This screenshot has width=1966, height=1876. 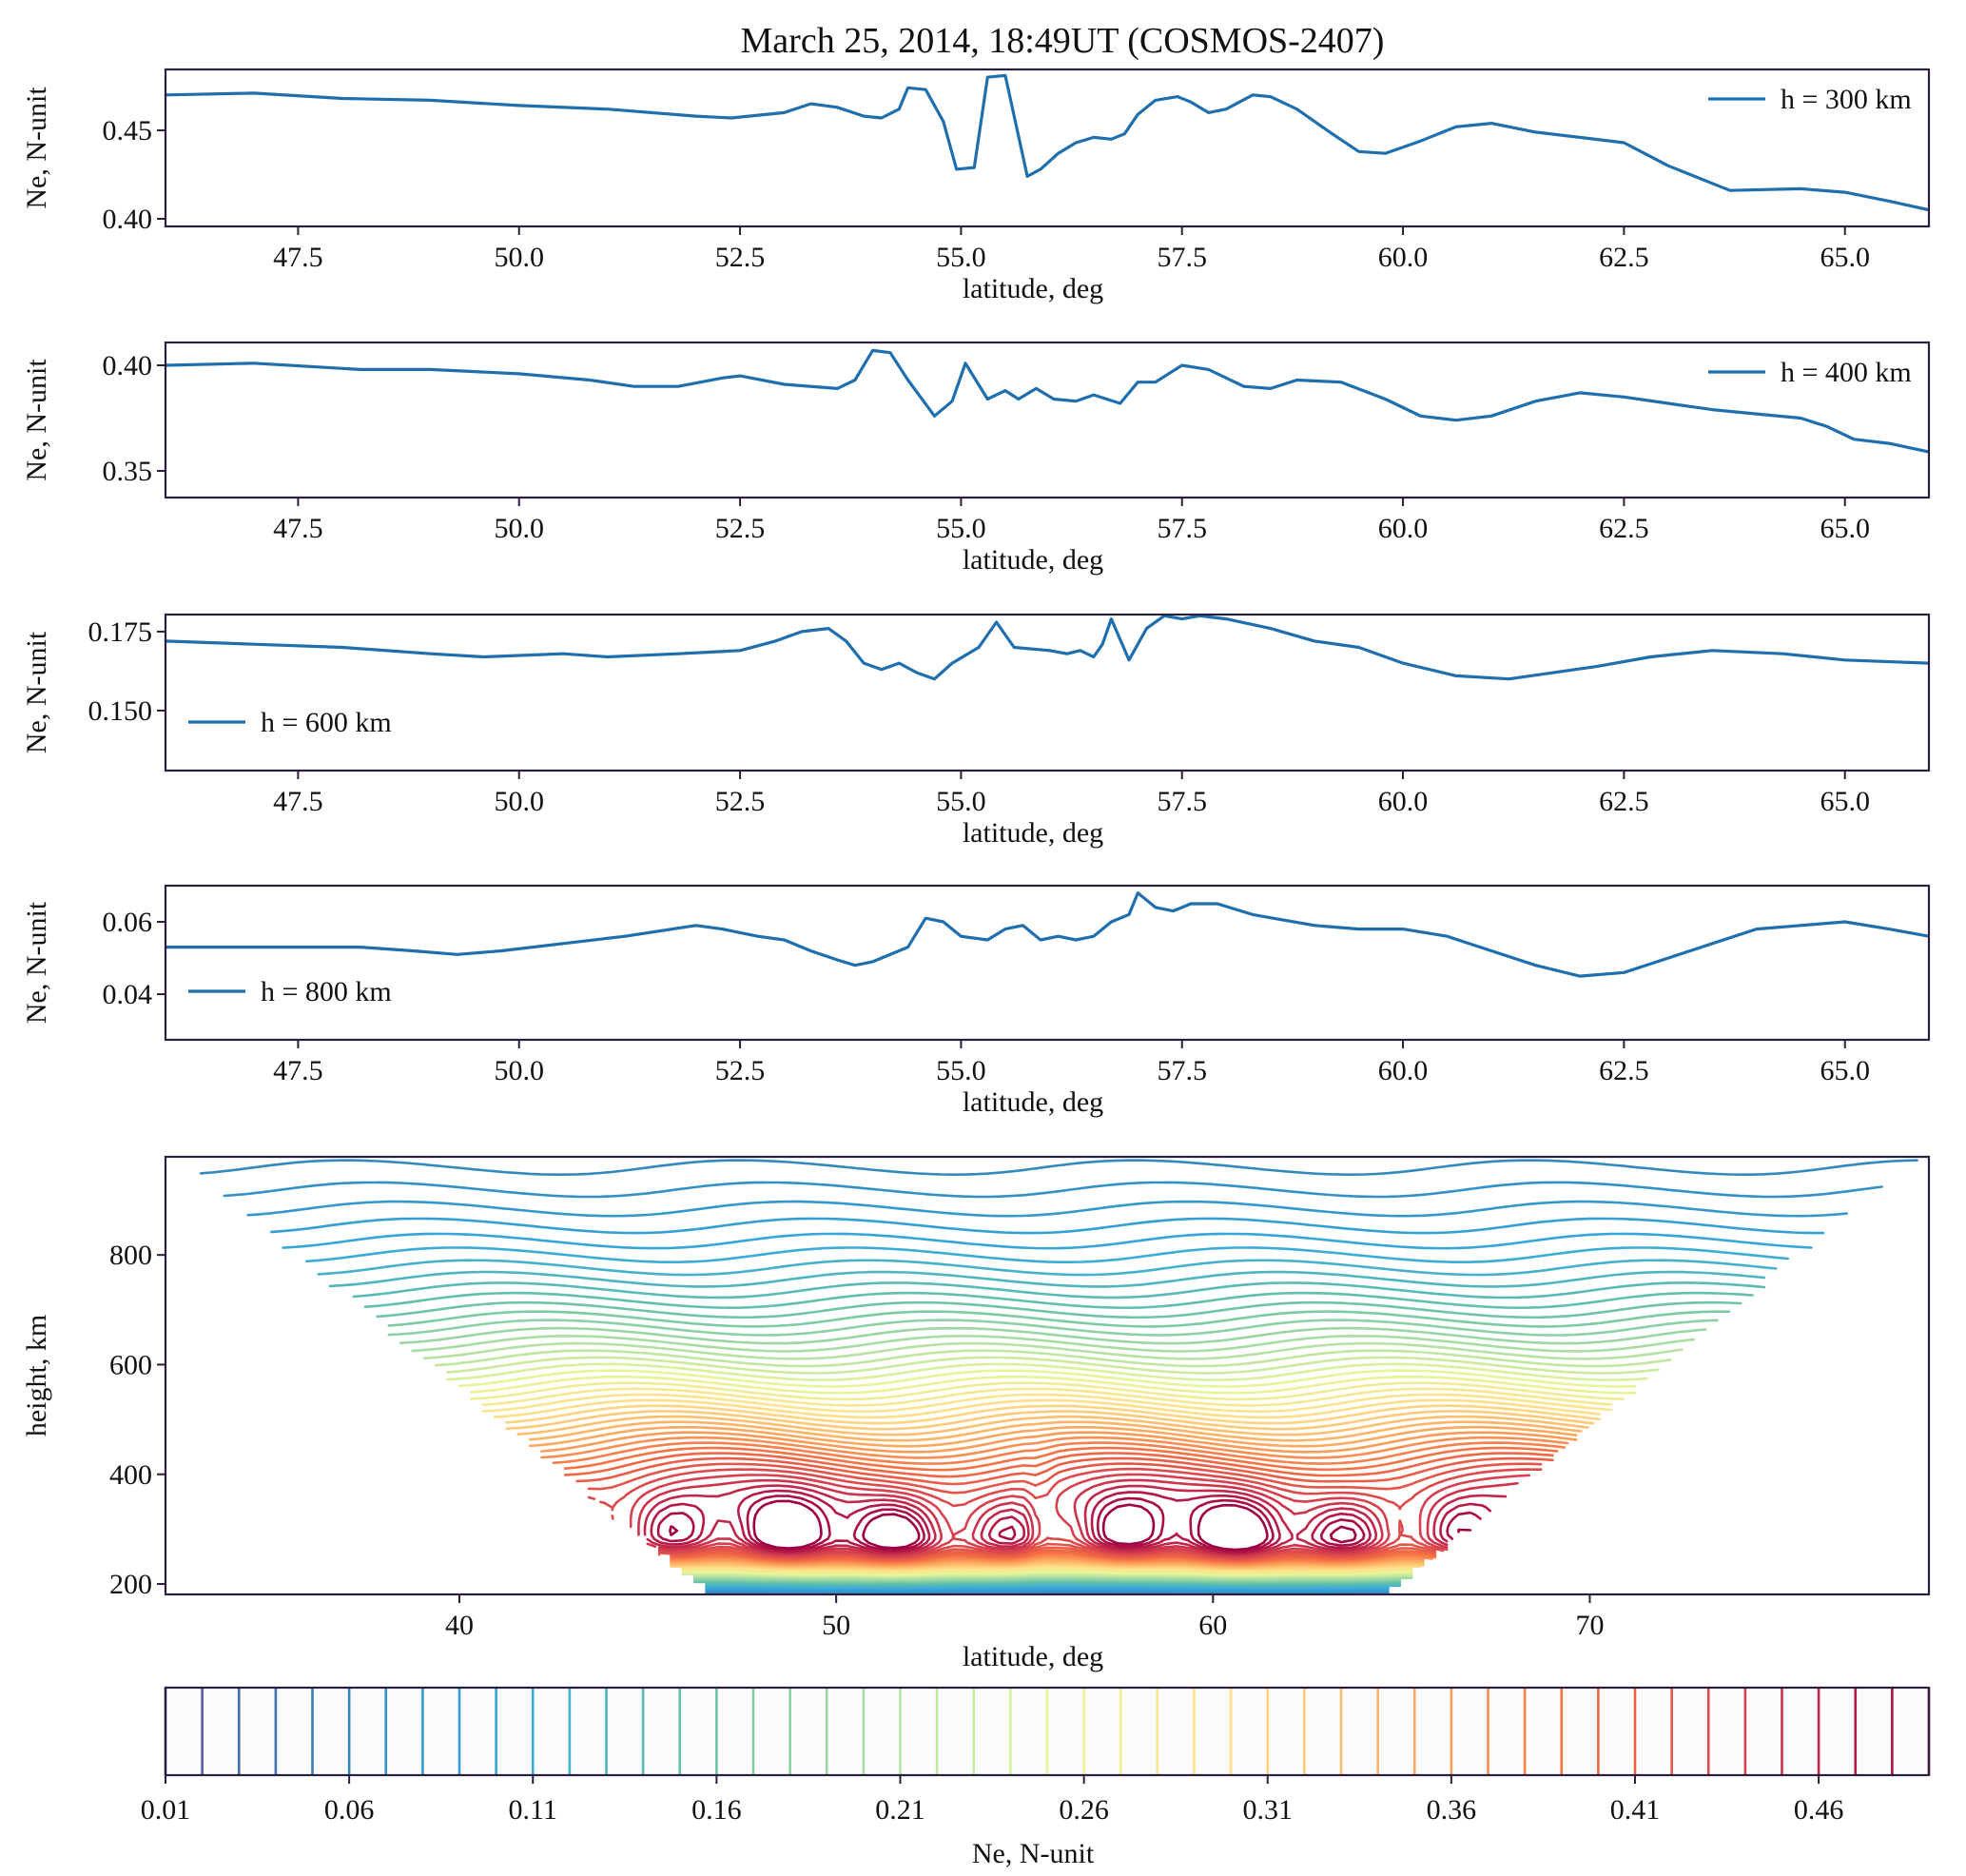 I want to click on x-tick-label: 40, so click(x=459, y=1625).